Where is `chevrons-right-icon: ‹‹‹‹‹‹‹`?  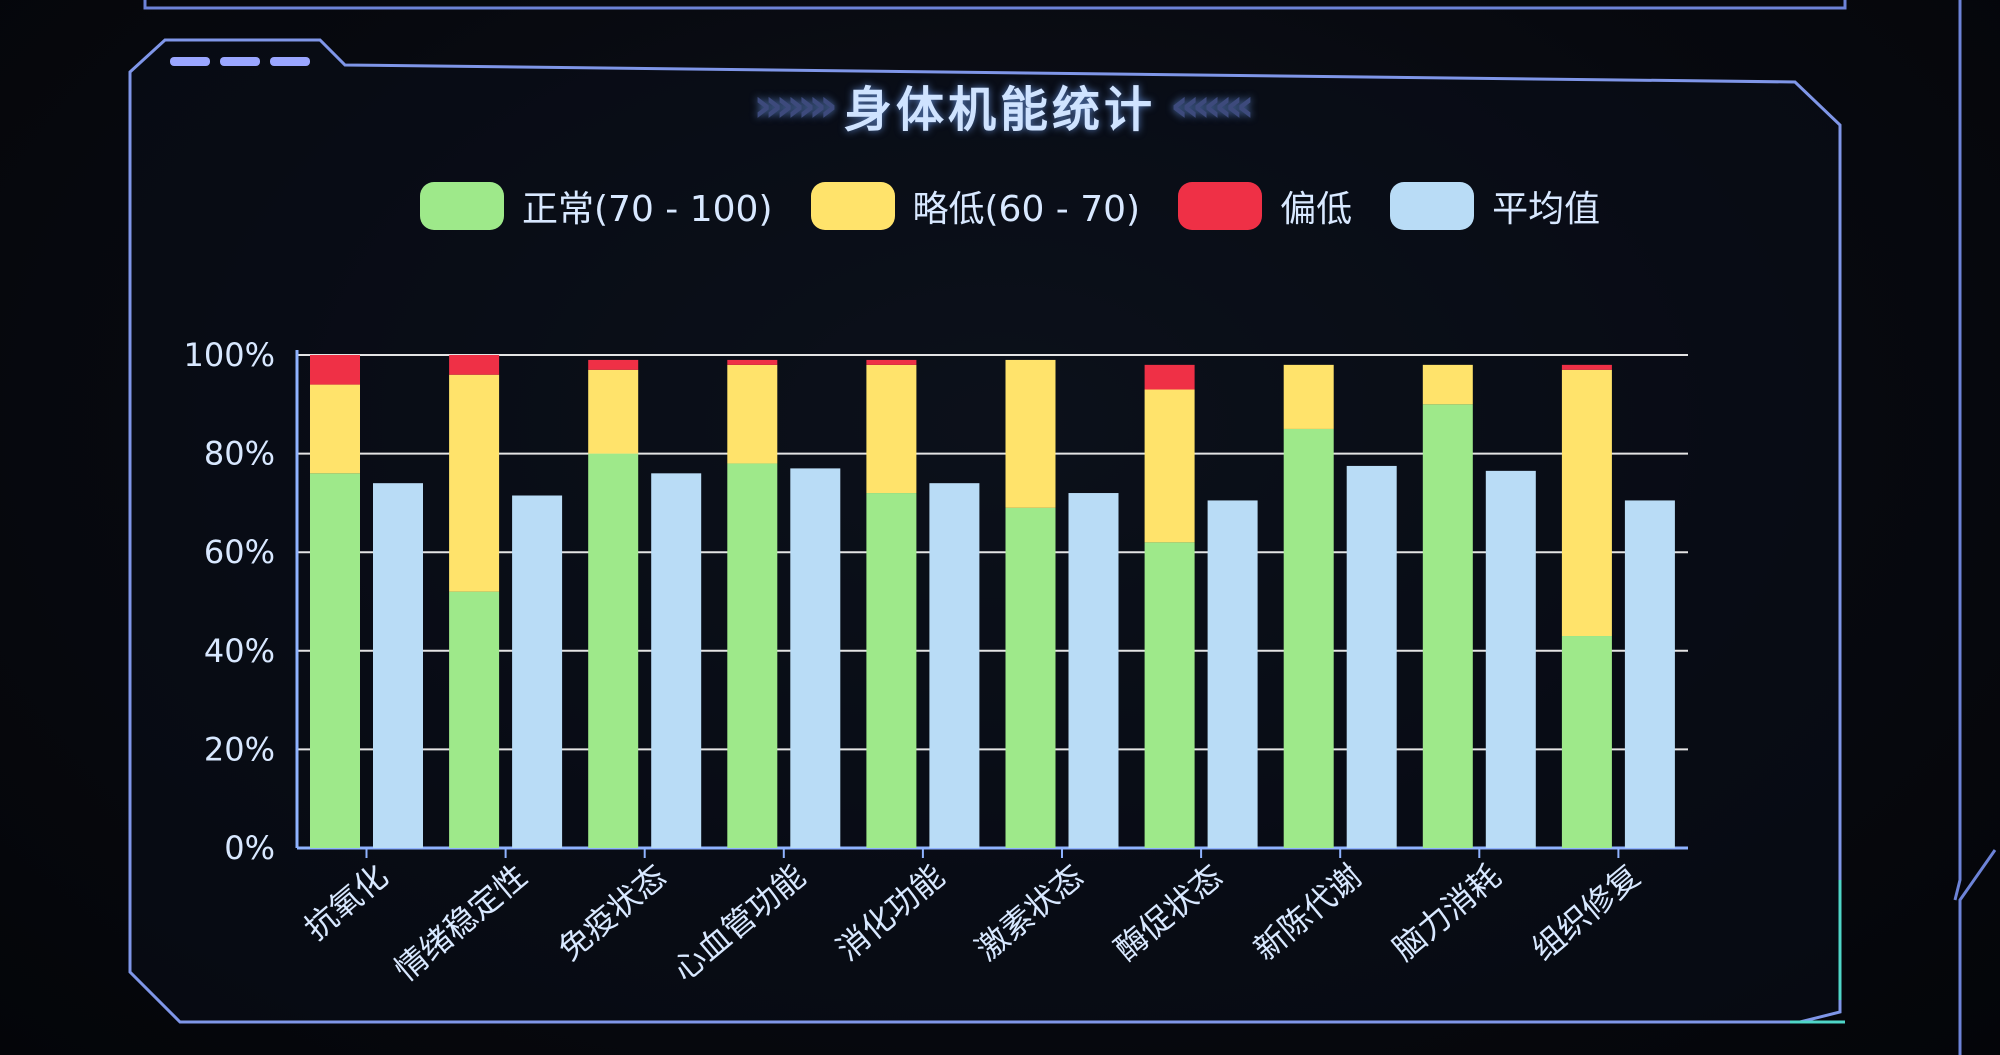 chevrons-right-icon: ‹‹‹‹‹‹‹ is located at coordinates (1212, 105).